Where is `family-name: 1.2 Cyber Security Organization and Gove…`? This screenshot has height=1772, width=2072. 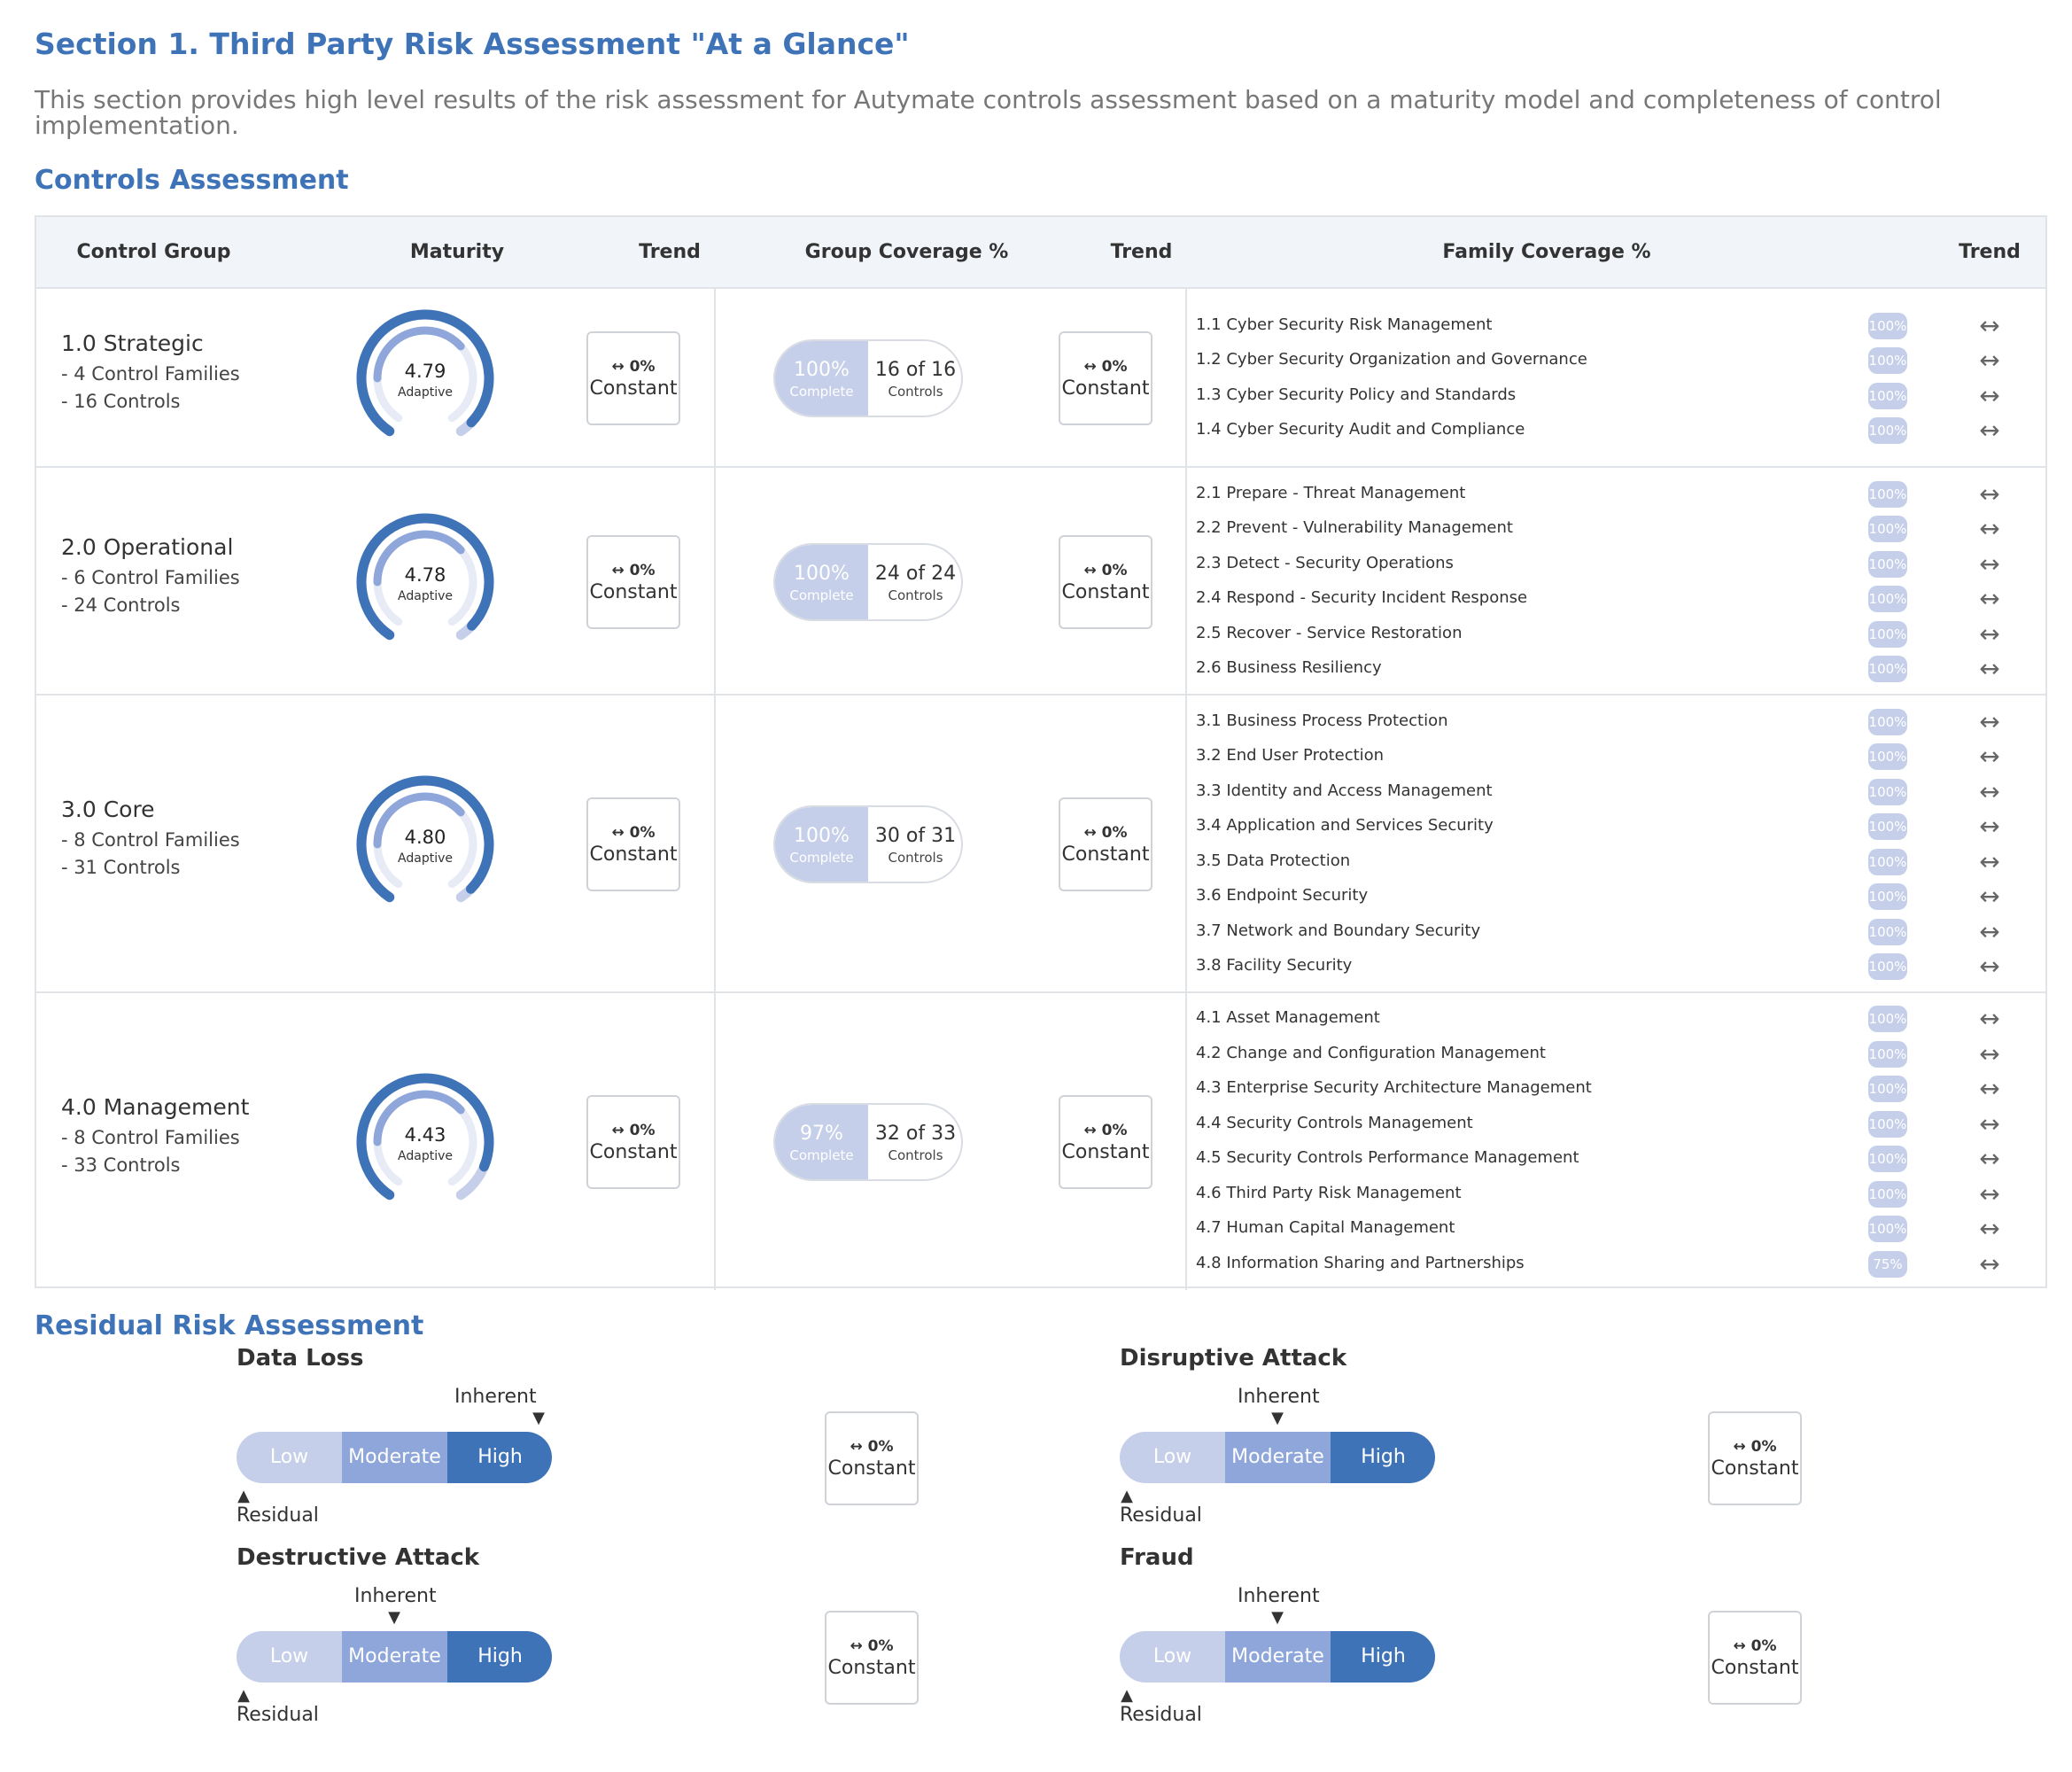 family-name: 1.2 Cyber Security Organization and Gove… is located at coordinates (1391, 360).